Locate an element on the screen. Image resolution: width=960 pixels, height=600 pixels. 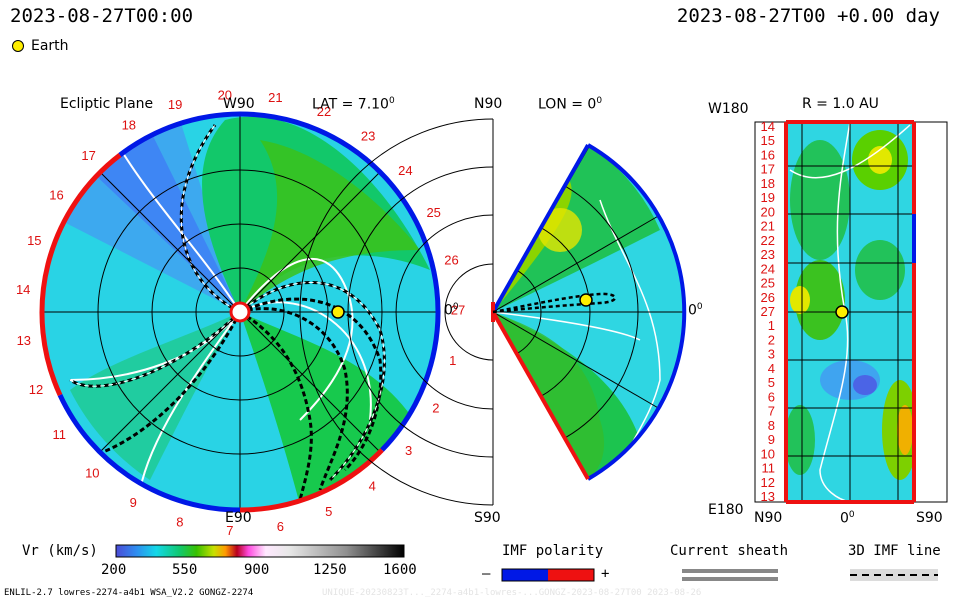
carrington-label: 24 is located at coordinates (405, 170).